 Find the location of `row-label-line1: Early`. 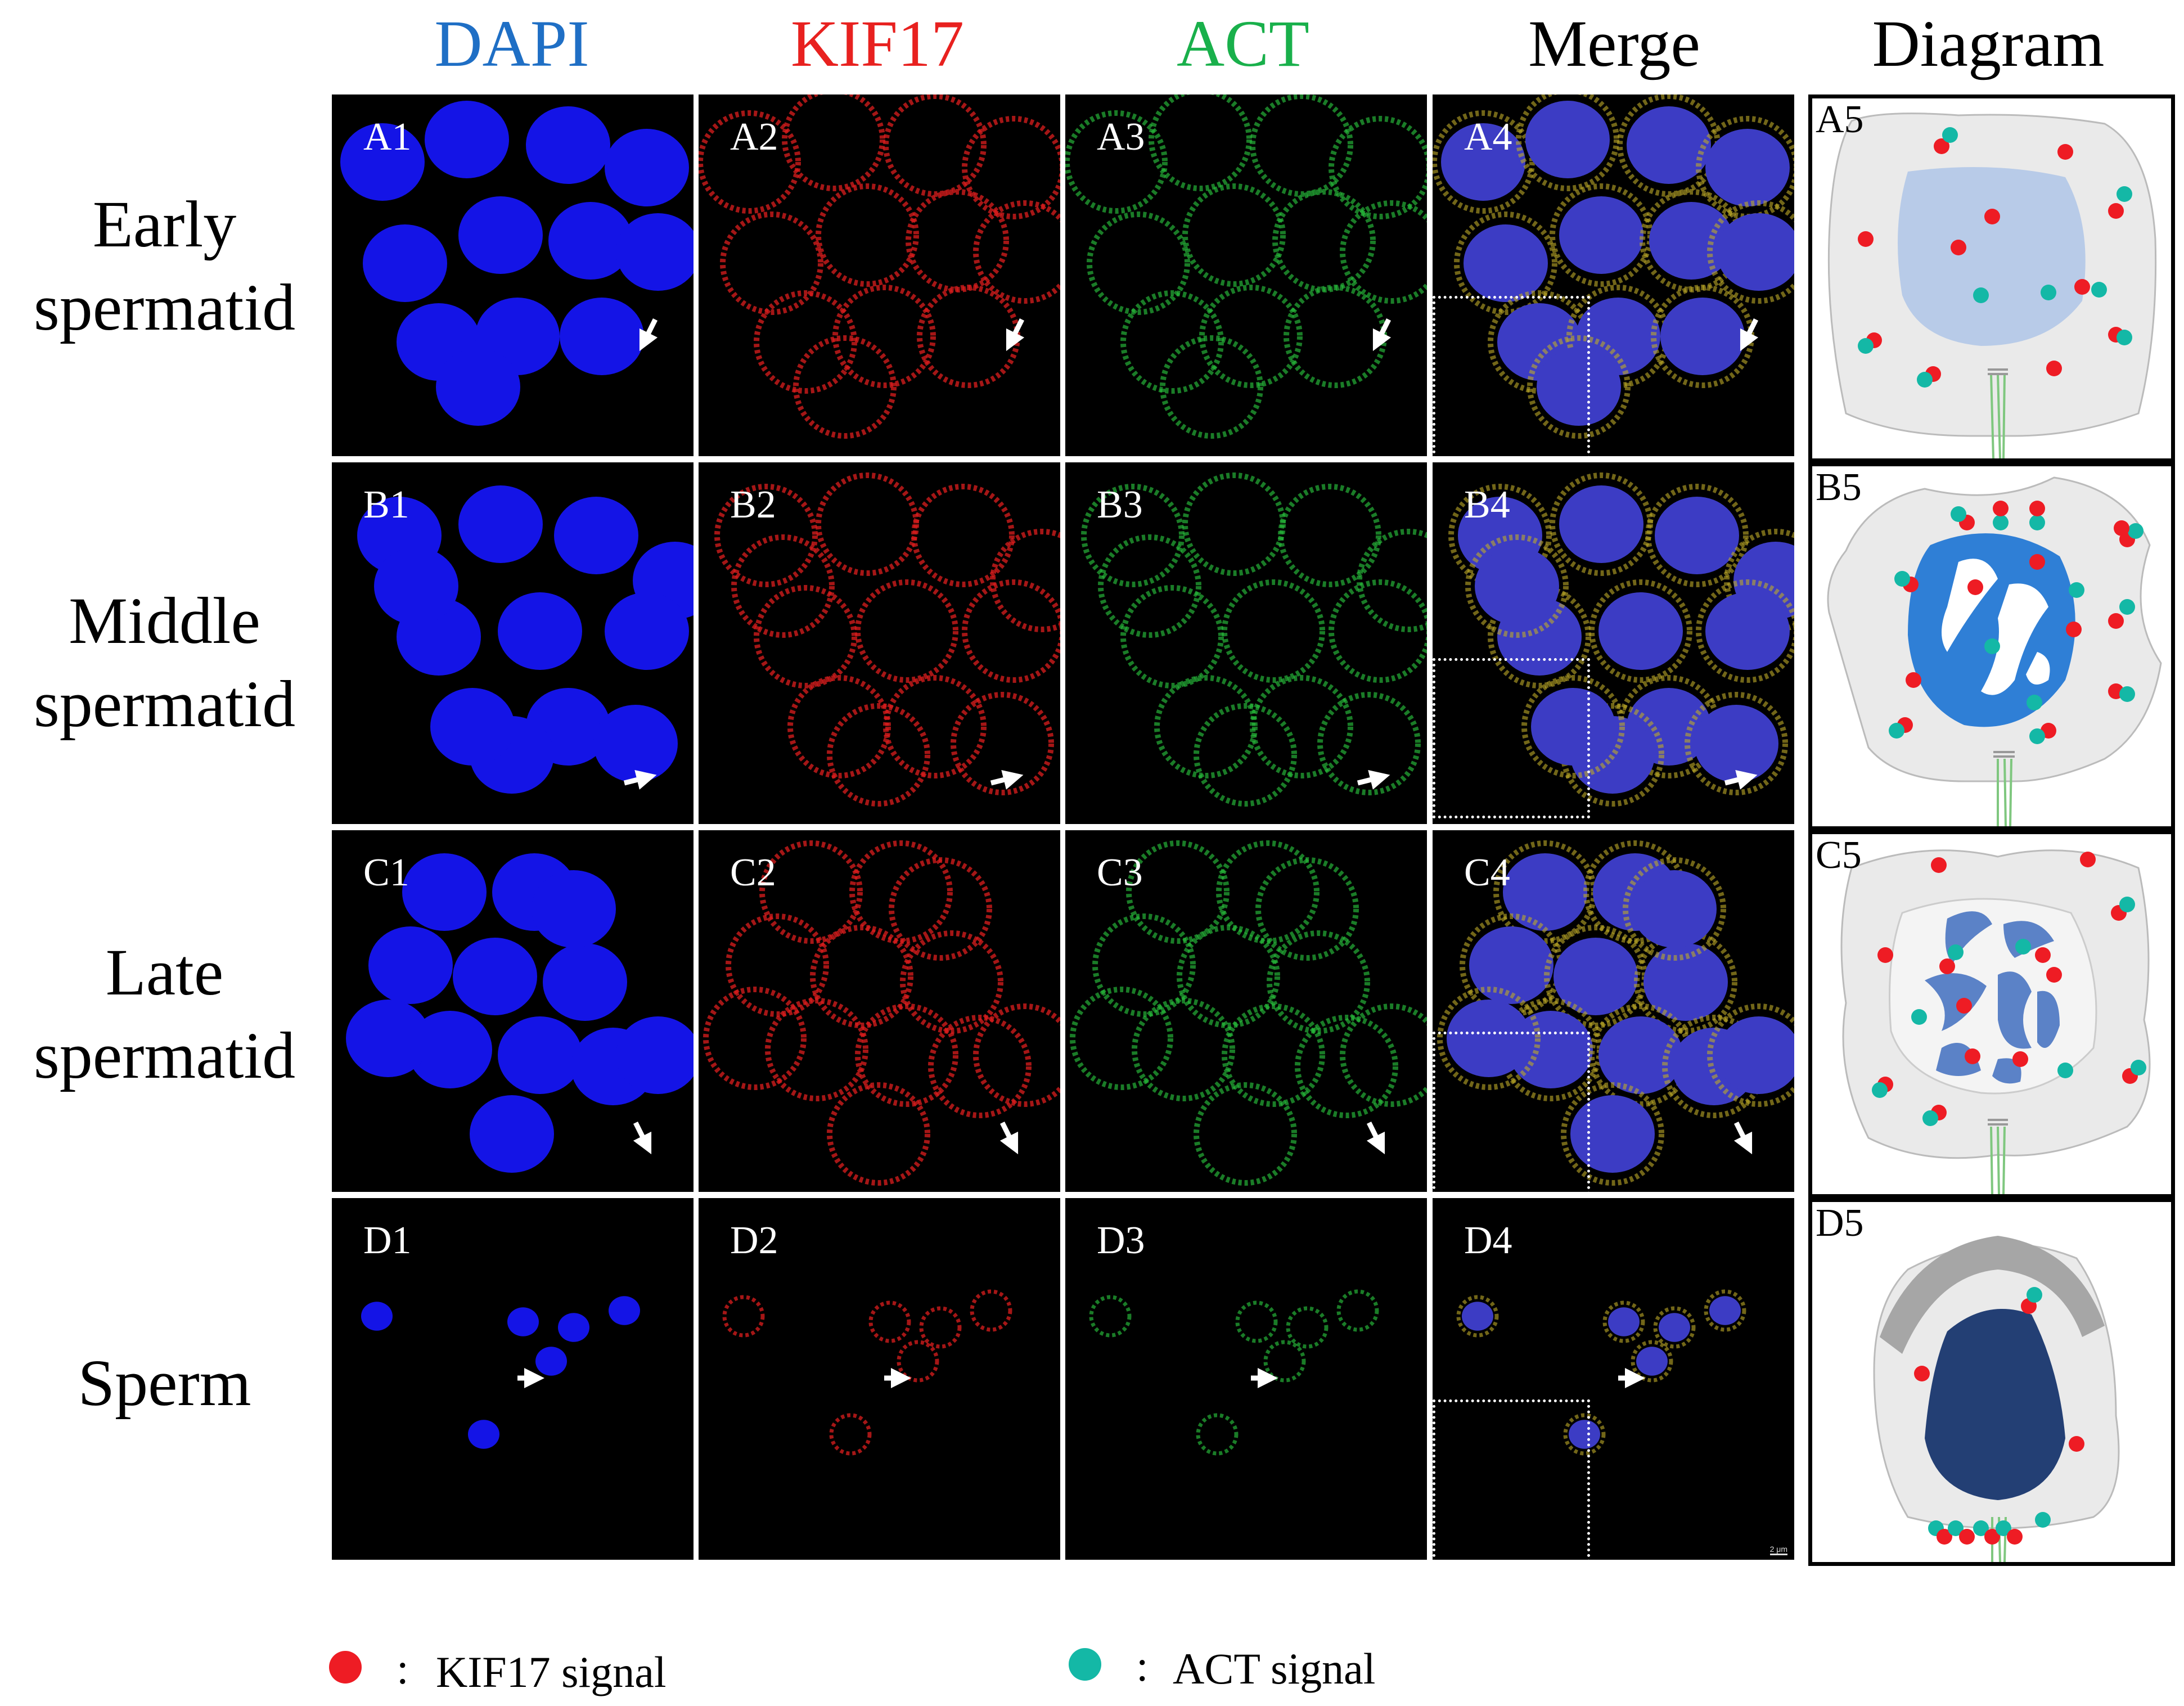

row-label-line1: Early is located at coordinates (164, 224).